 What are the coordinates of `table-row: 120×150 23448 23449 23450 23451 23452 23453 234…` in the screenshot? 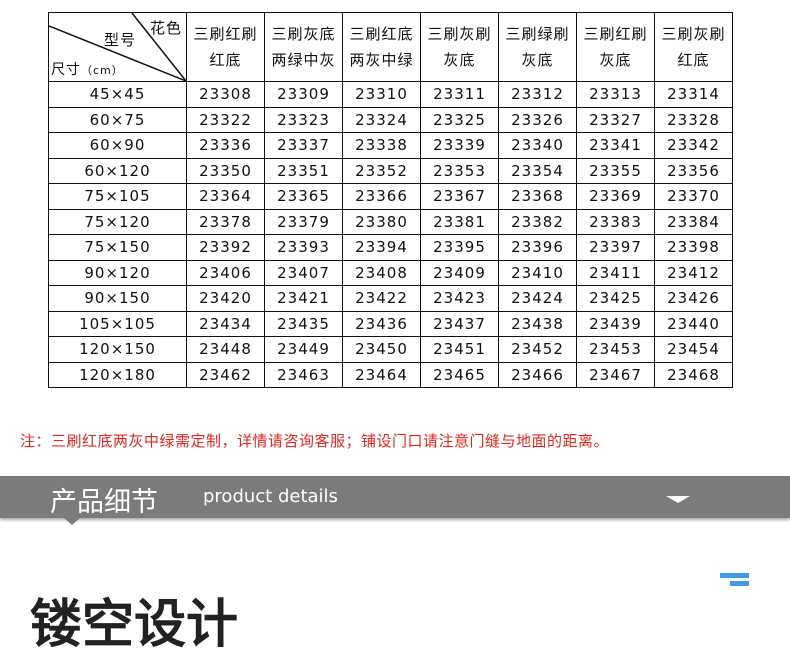 It's located at (390, 349).